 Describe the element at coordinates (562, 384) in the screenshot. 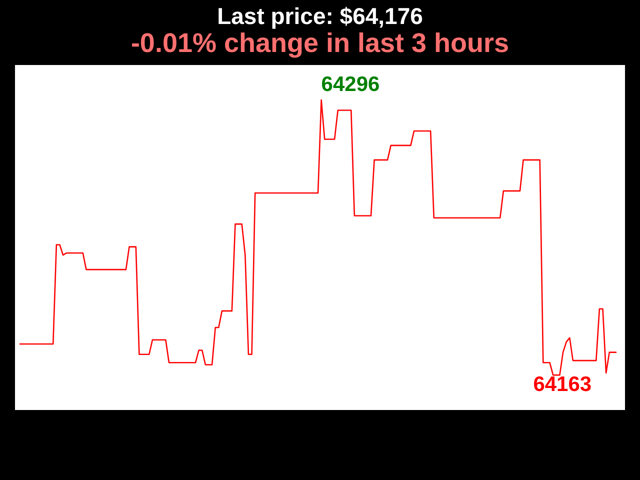

I see `data-label: 64163` at that location.